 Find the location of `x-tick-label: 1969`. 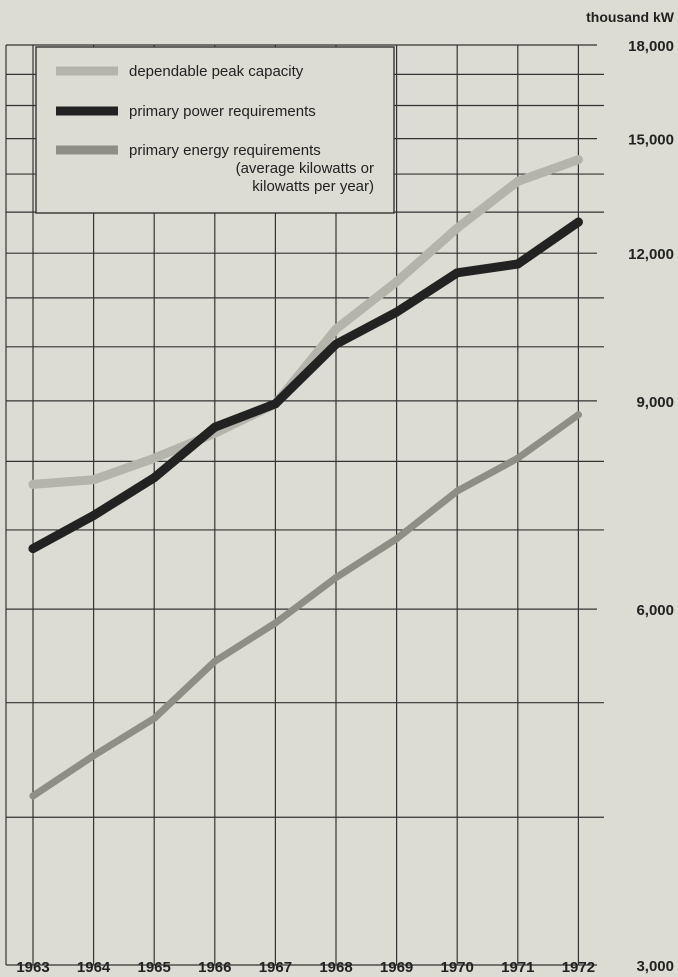

x-tick-label: 1969 is located at coordinates (396, 967).